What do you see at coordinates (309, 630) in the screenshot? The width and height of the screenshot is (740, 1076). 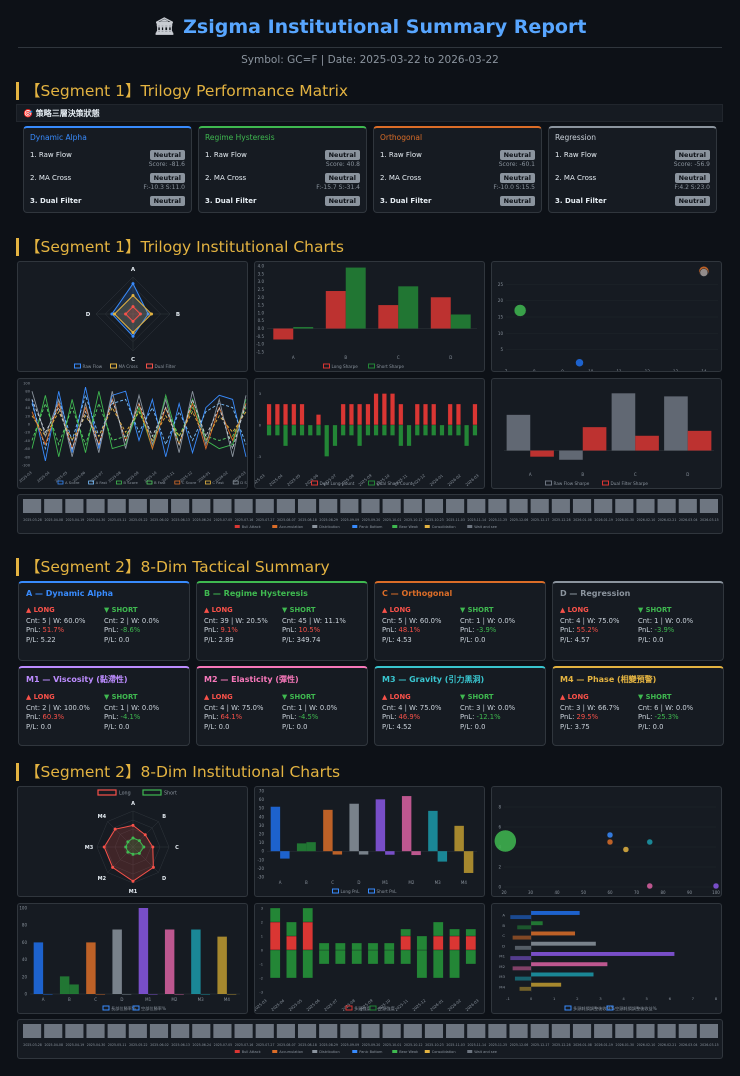 I see `pnl-value: 10.5%` at bounding box center [309, 630].